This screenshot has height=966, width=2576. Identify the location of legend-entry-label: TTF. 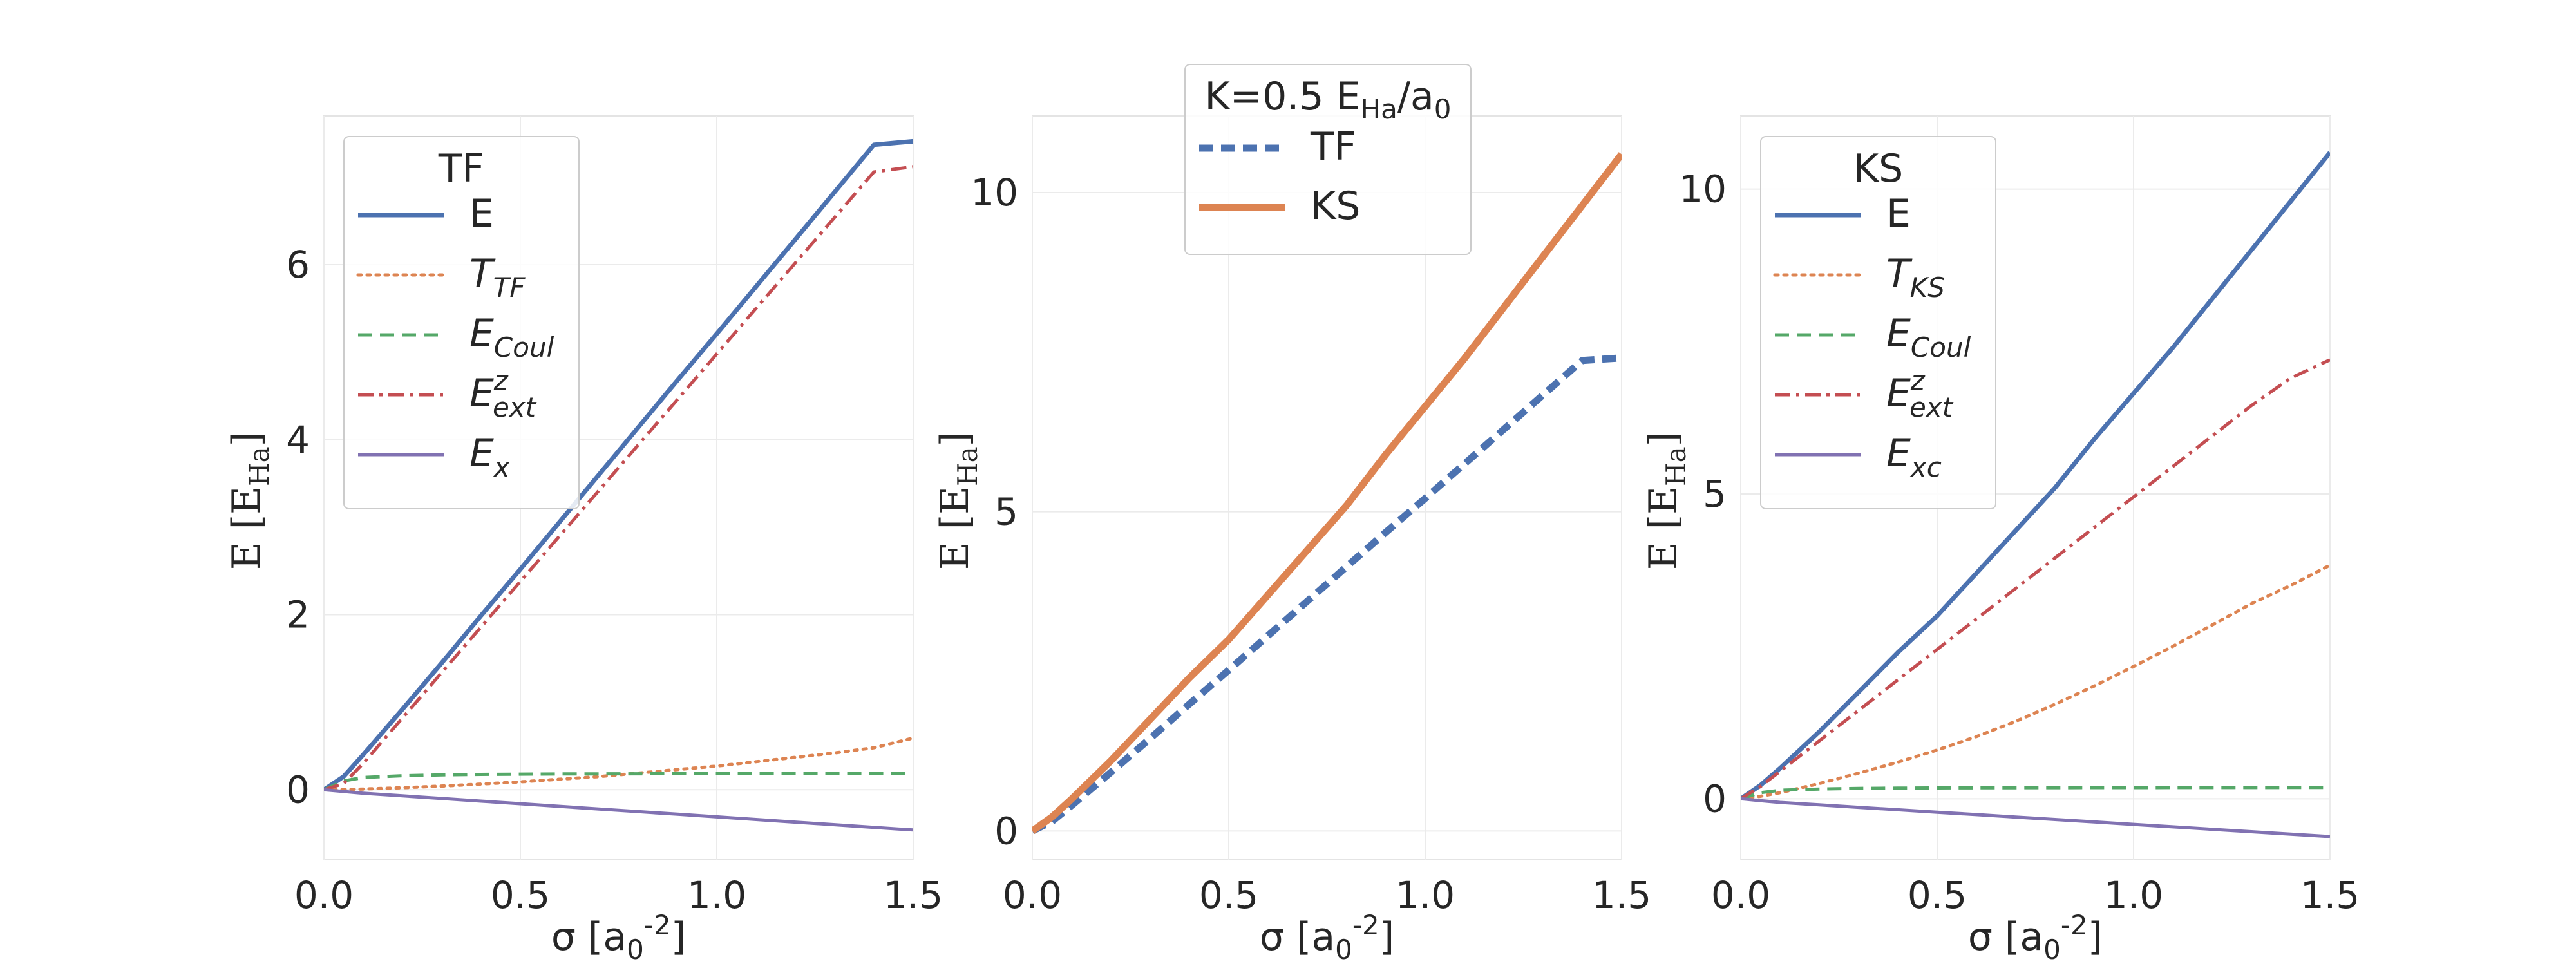
(497, 277).